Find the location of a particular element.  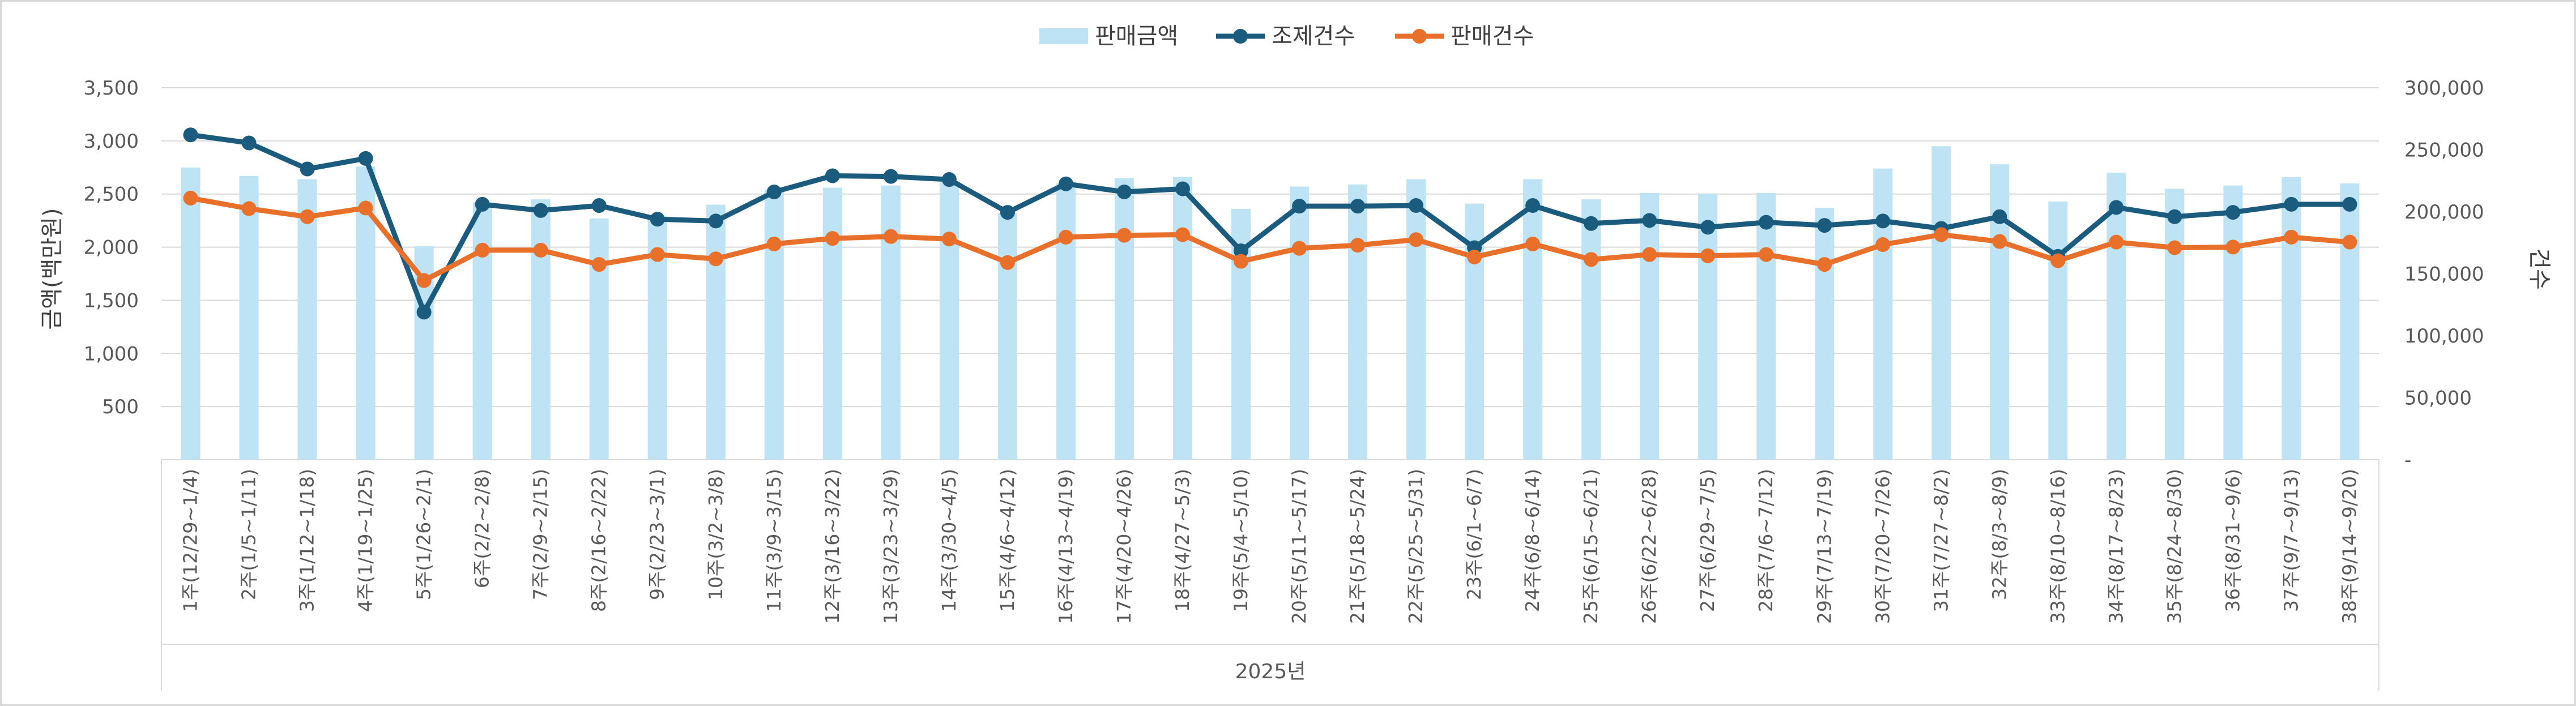

x-category-label: 20주(5/11~5/17) is located at coordinates (1299, 546).